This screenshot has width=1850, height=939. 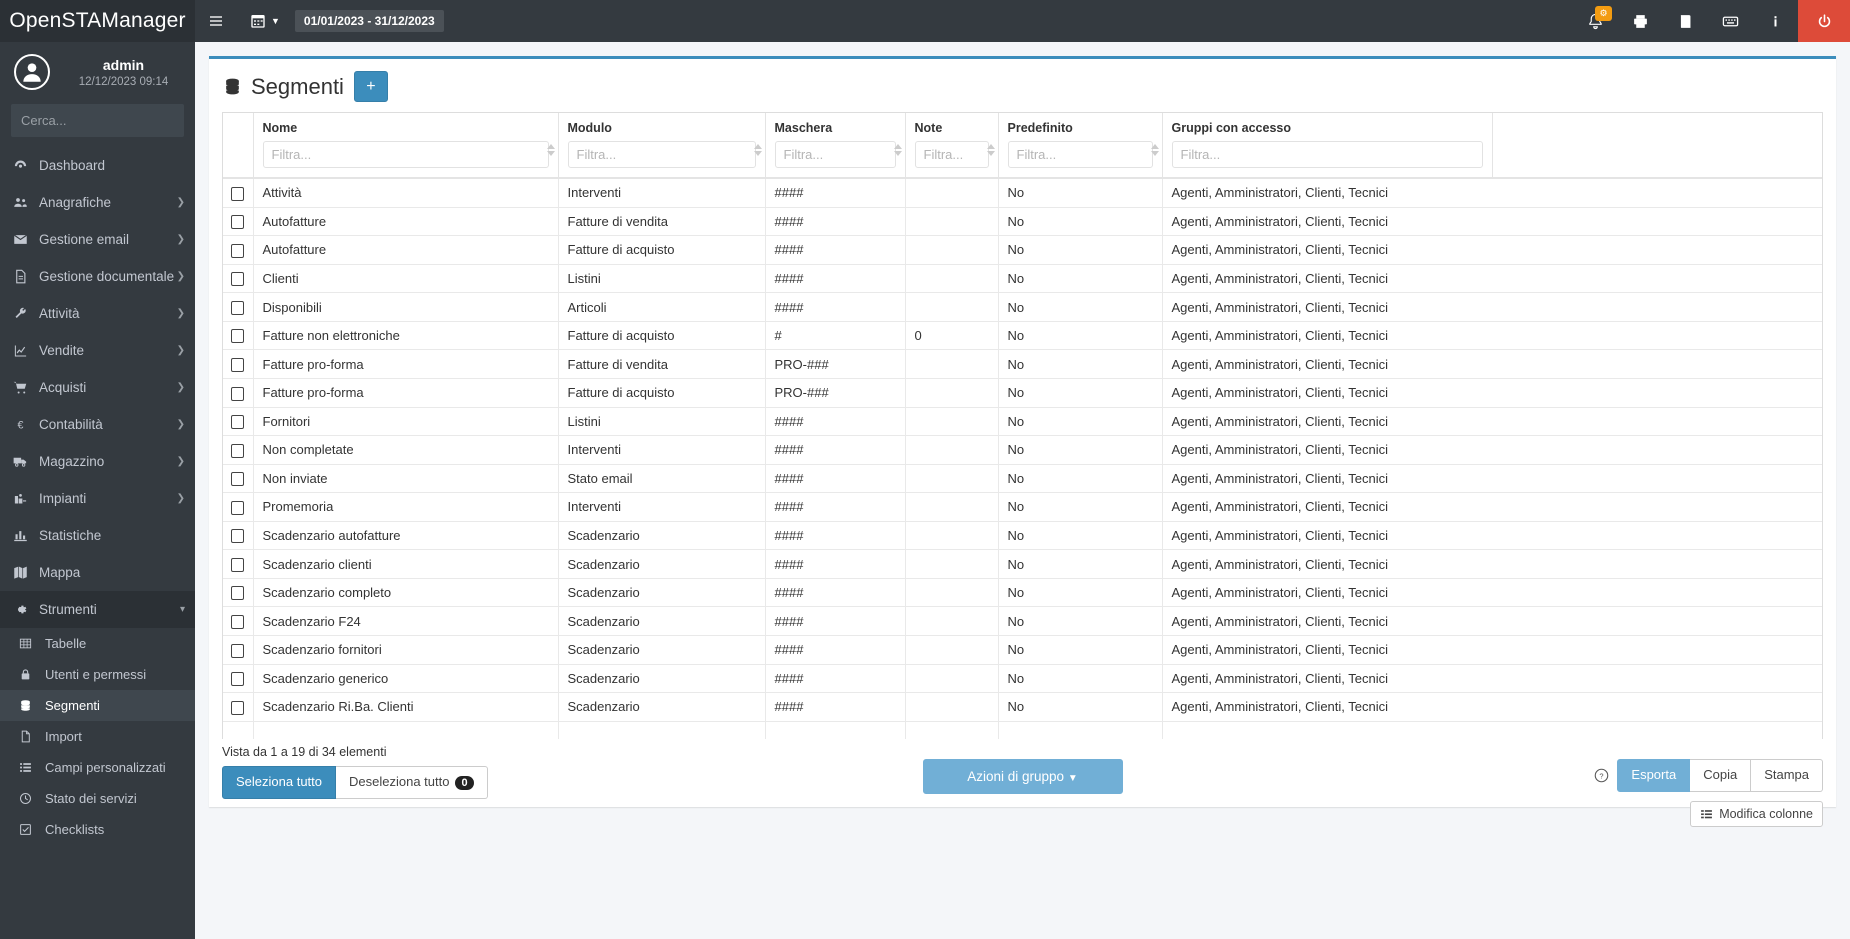 What do you see at coordinates (97, 276) in the screenshot?
I see `sidebar-item-gestione-documentale: Gestione documentale ❯` at bounding box center [97, 276].